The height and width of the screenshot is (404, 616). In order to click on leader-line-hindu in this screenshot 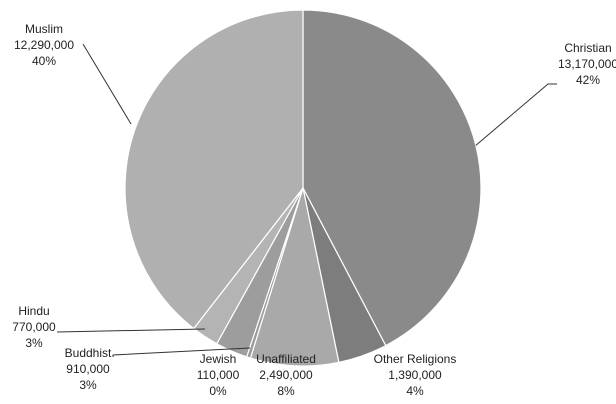, I will do `click(131, 330)`.